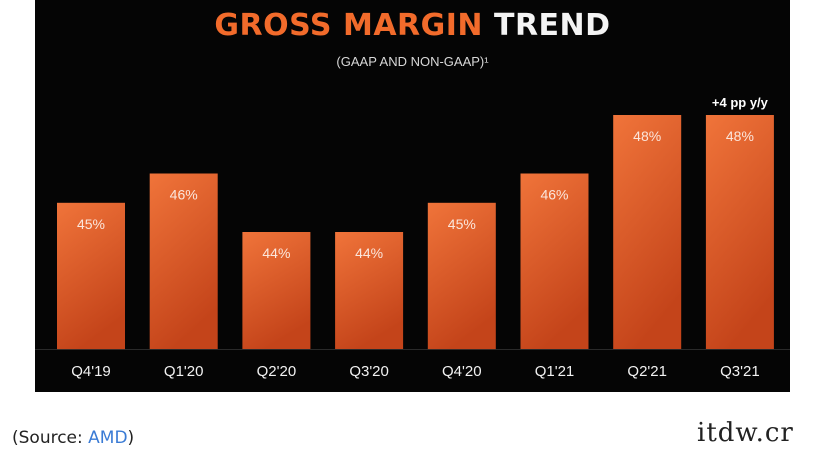 The width and height of the screenshot is (829, 453). What do you see at coordinates (184, 195) in the screenshot?
I see `data-label-1: 46%` at bounding box center [184, 195].